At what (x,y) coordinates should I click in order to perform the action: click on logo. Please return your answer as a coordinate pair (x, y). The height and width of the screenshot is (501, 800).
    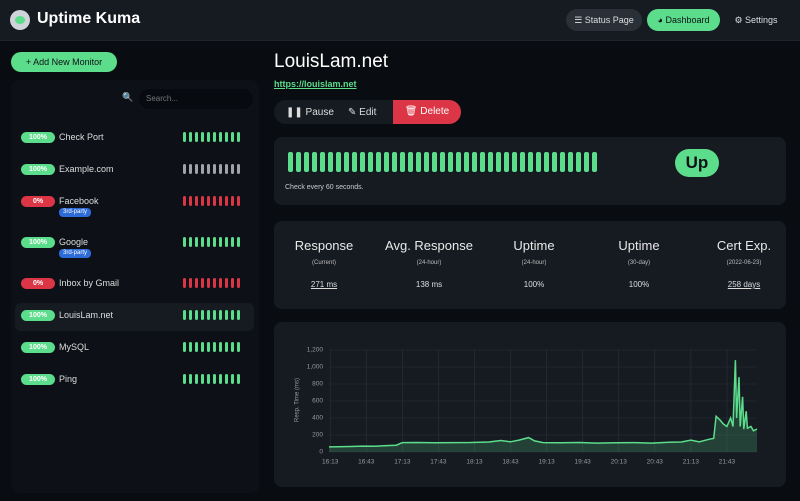
    Looking at the image, I should click on (20, 20).